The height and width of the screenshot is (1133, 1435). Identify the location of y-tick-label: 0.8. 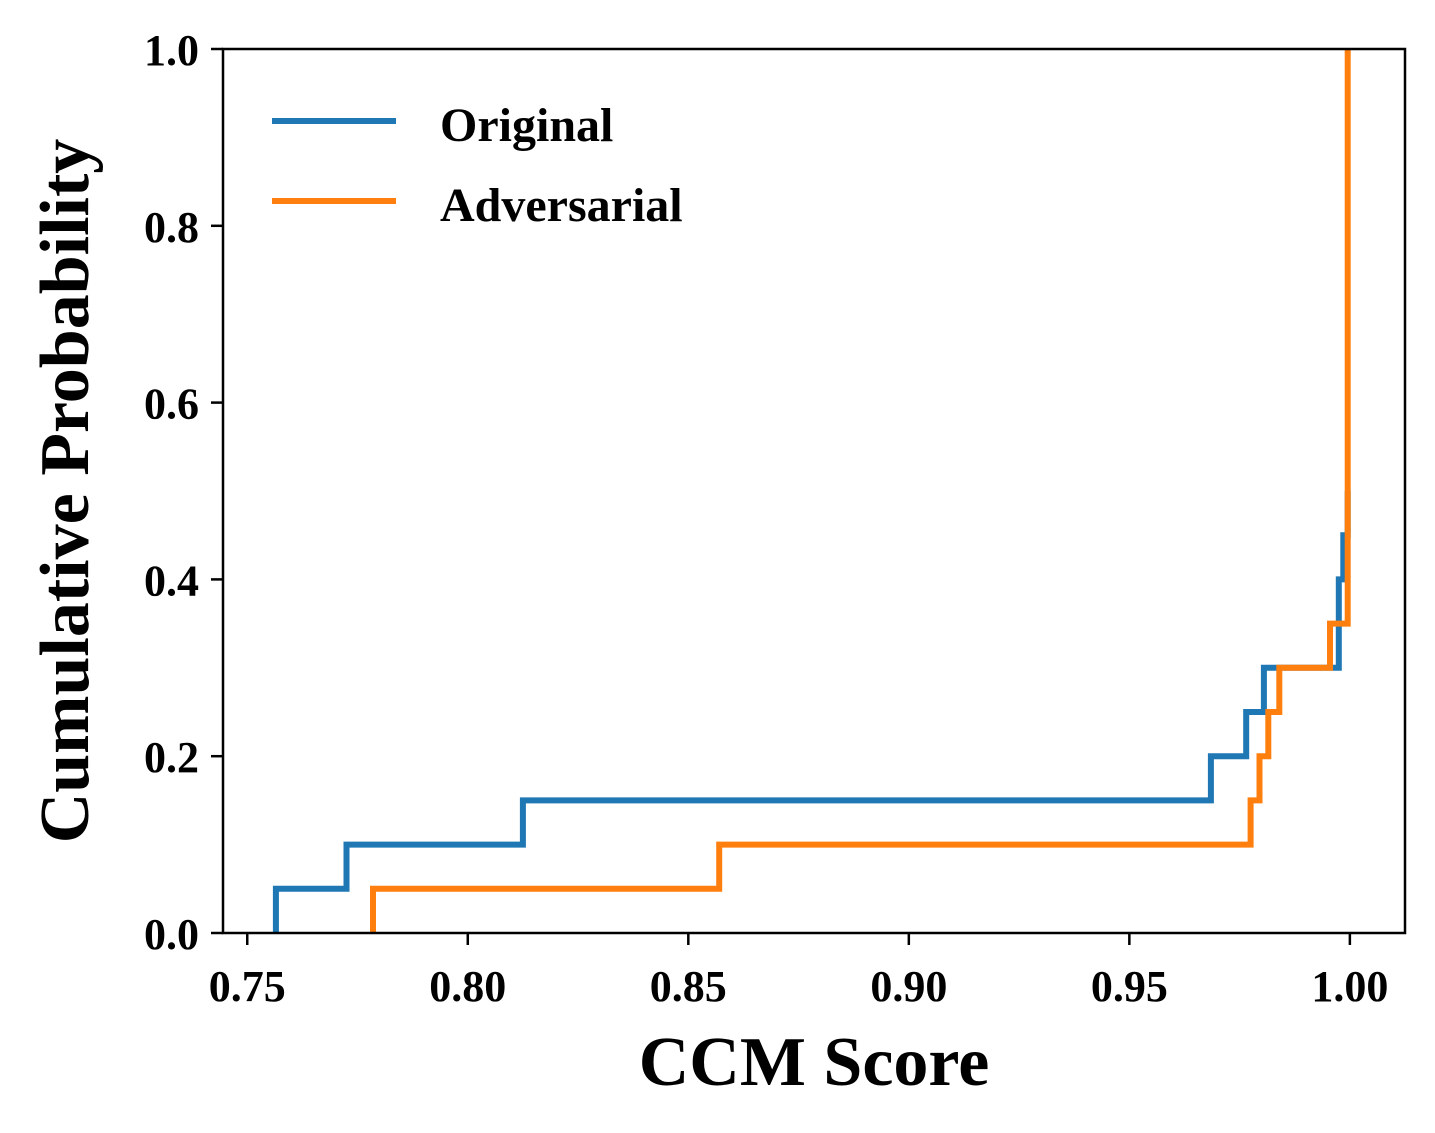
(171, 227).